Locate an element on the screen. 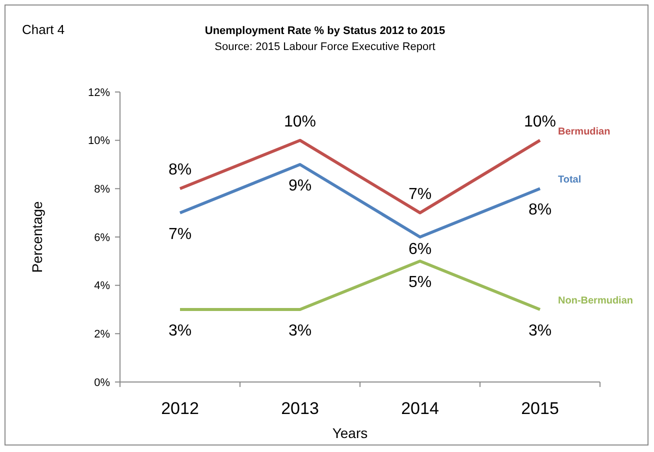  y-tick-label: 4% is located at coordinates (102, 286).